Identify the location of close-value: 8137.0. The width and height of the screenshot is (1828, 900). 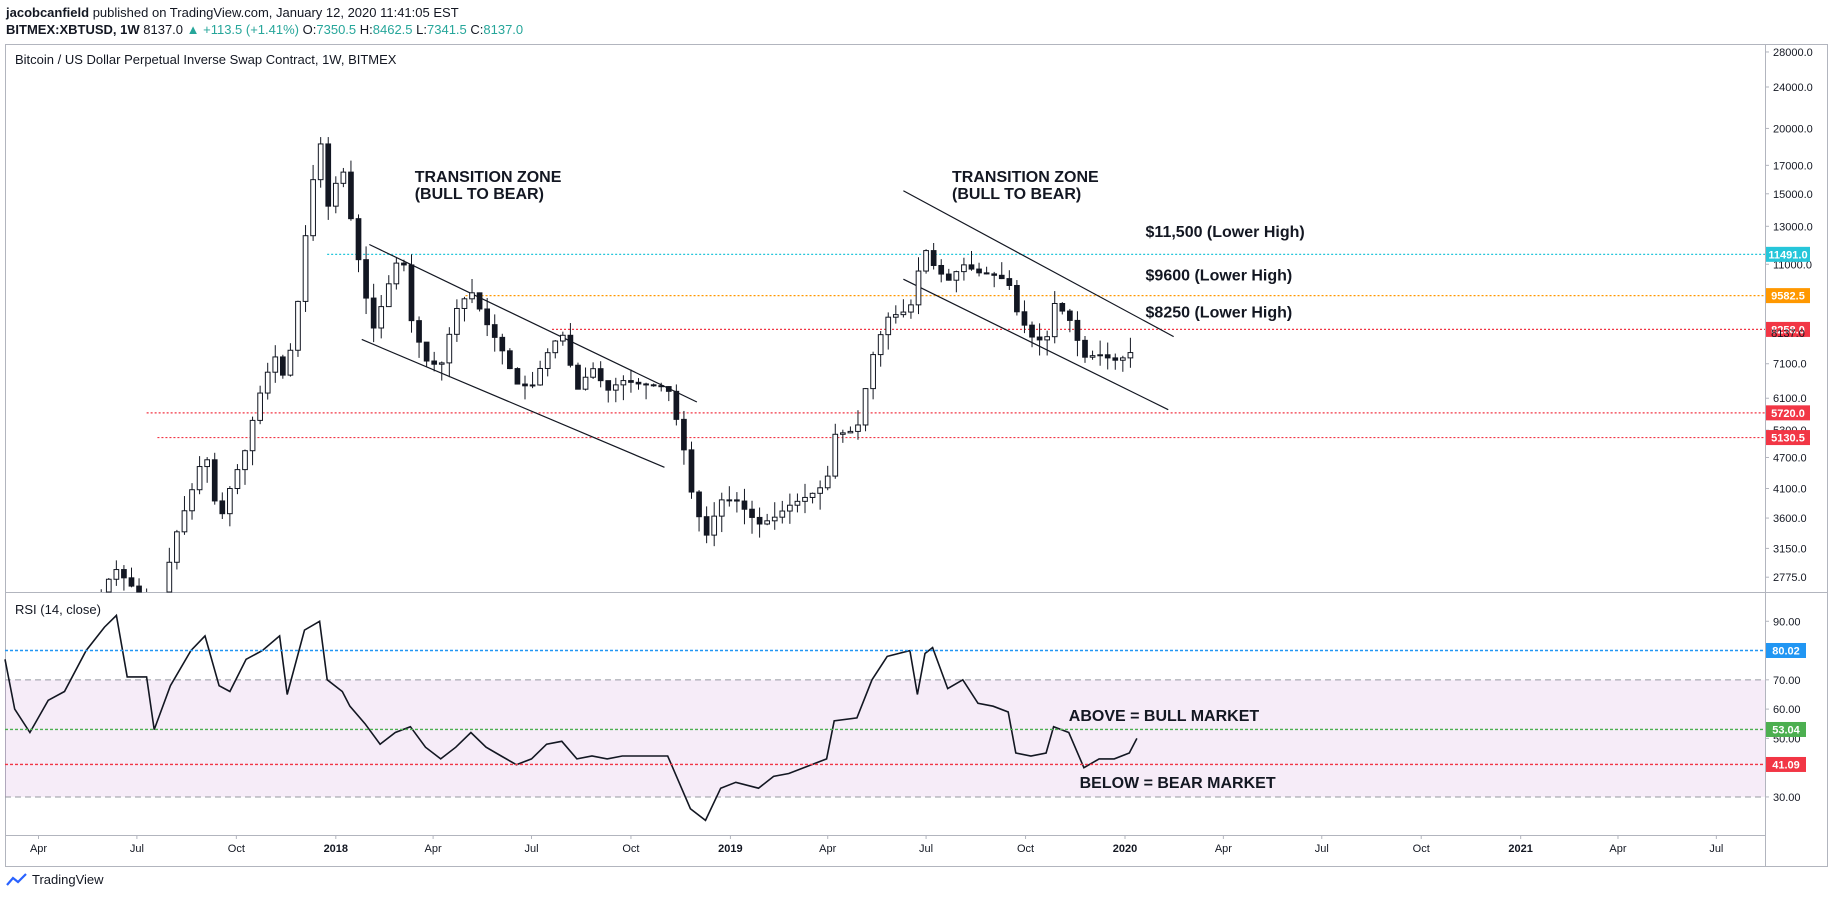
(503, 29).